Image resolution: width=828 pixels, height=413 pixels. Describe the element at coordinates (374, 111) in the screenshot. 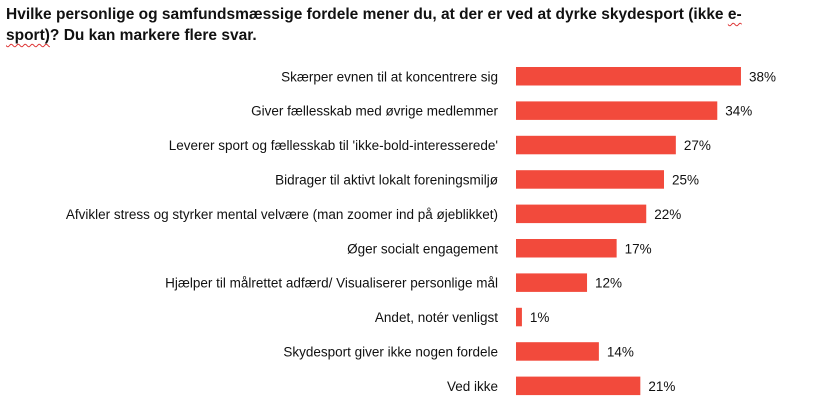

I see `category-label: Giver fællesskab med øvrige medlemmer` at that location.